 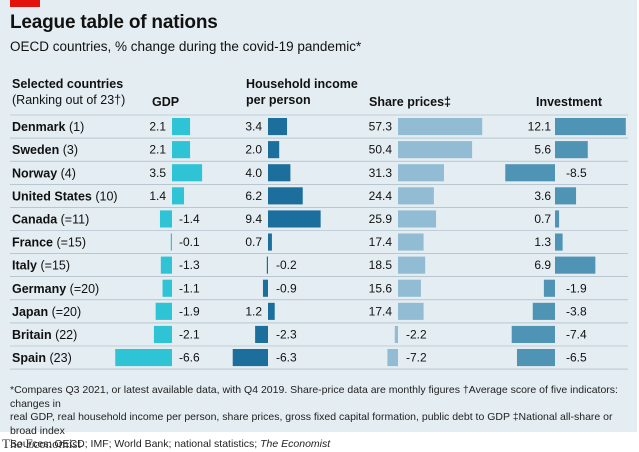 I want to click on household-value-label: 9.4, so click(x=253, y=219).